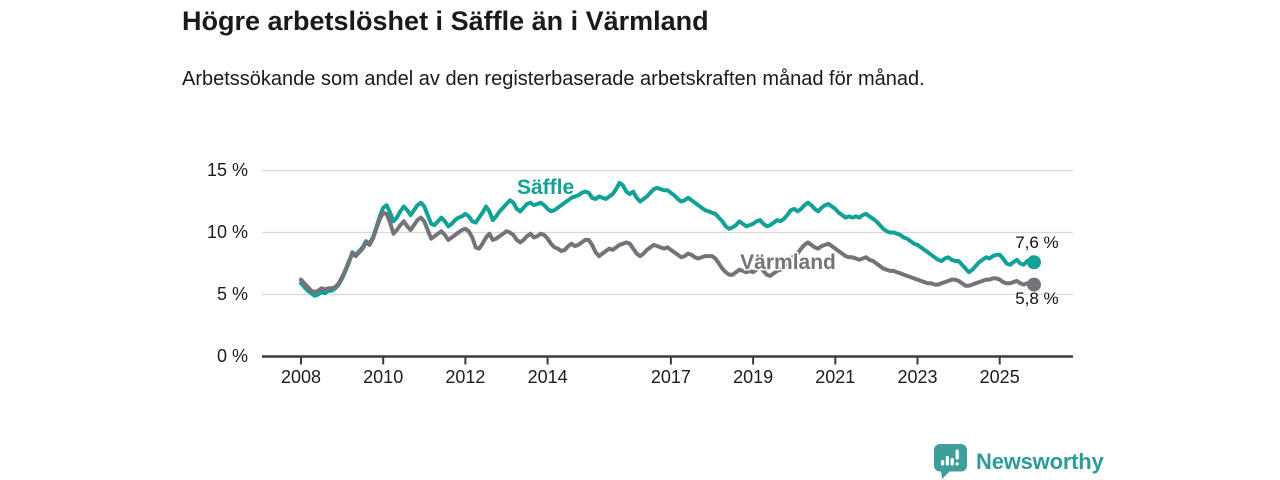 The height and width of the screenshot is (480, 1280). What do you see at coordinates (1033, 262) in the screenshot?
I see `saffle-end-dot` at bounding box center [1033, 262].